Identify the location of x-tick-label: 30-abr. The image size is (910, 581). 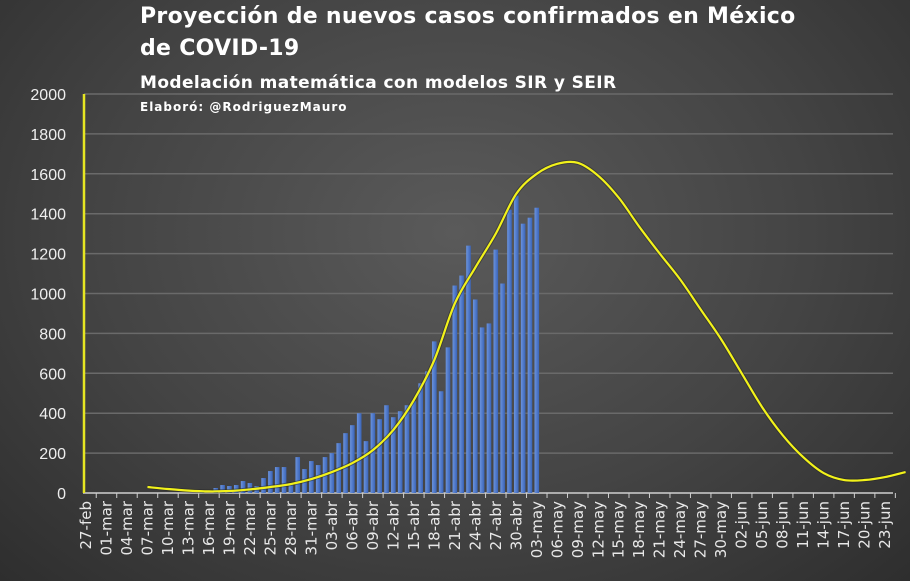
(516, 525).